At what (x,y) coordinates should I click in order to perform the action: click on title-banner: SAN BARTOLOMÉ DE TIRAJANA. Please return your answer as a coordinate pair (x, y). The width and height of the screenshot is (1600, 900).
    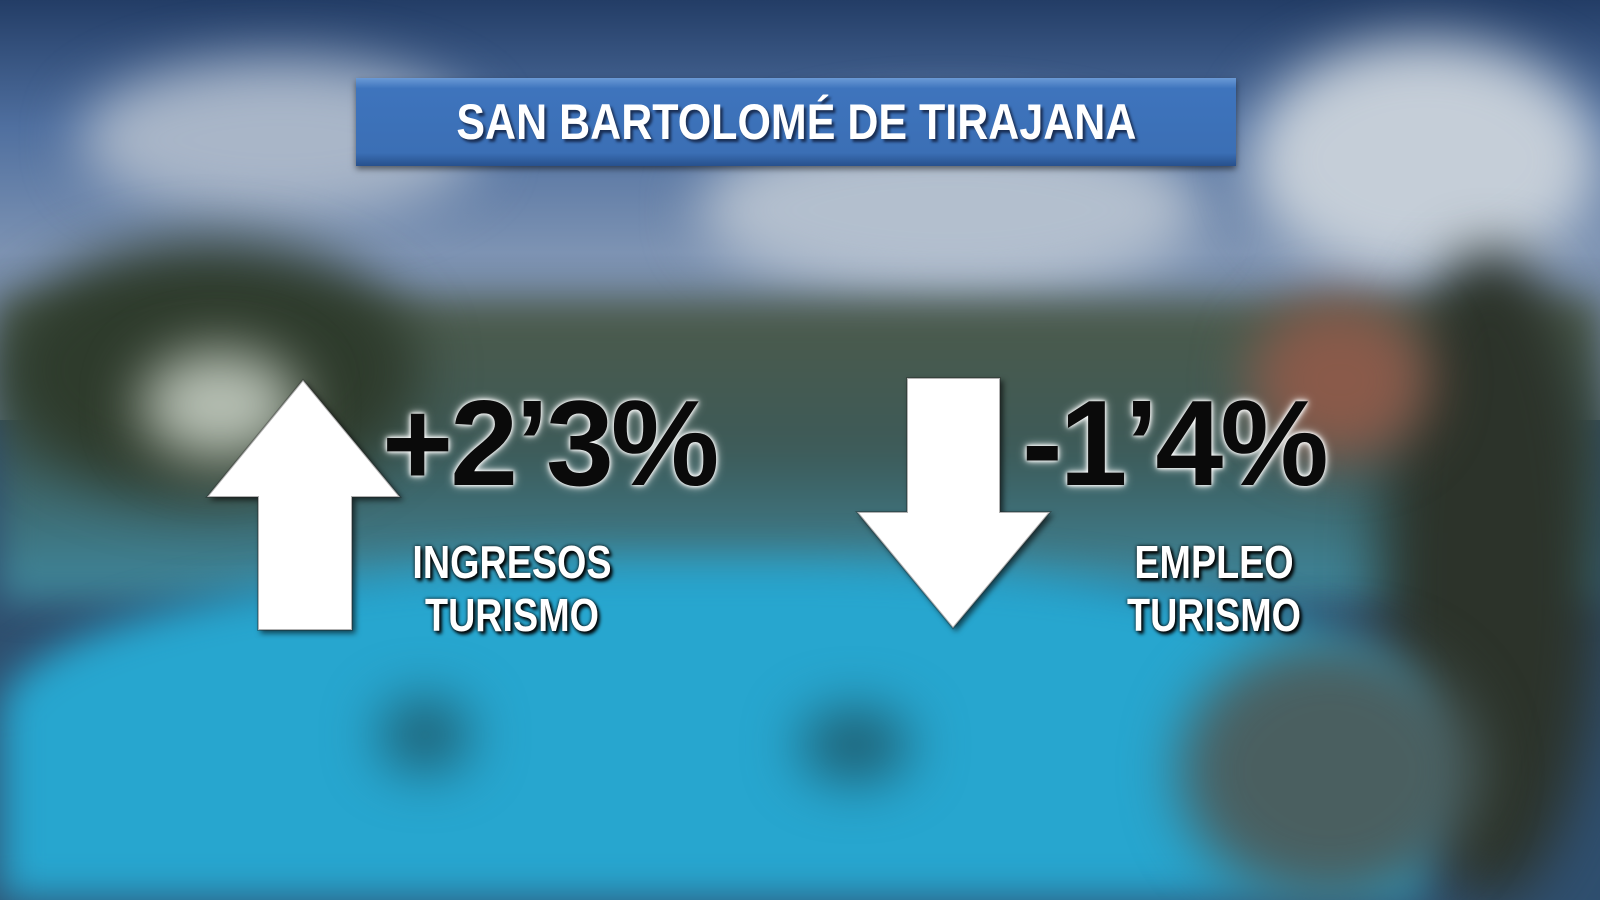
    Looking at the image, I should click on (796, 122).